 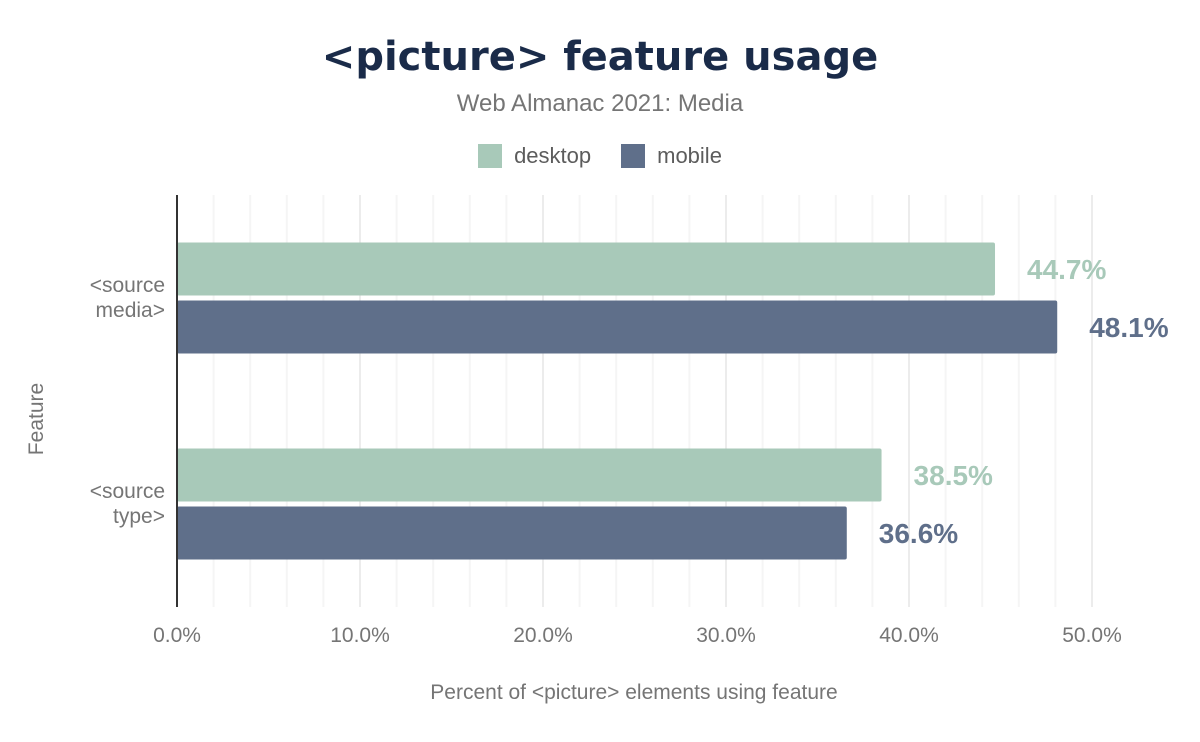 I want to click on x-tick-label: 40.0%, so click(x=909, y=635).